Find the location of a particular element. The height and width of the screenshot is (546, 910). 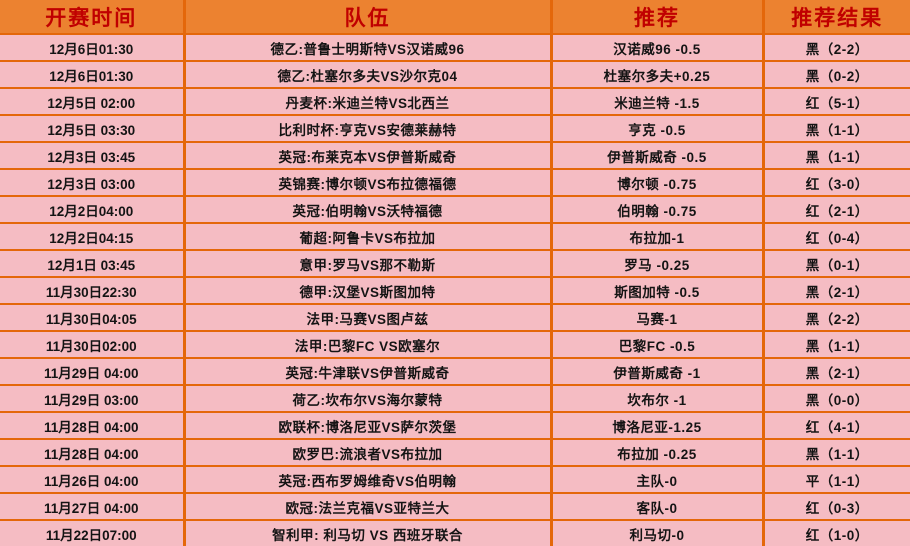

match-result: 红（2-1） is located at coordinates (836, 210).